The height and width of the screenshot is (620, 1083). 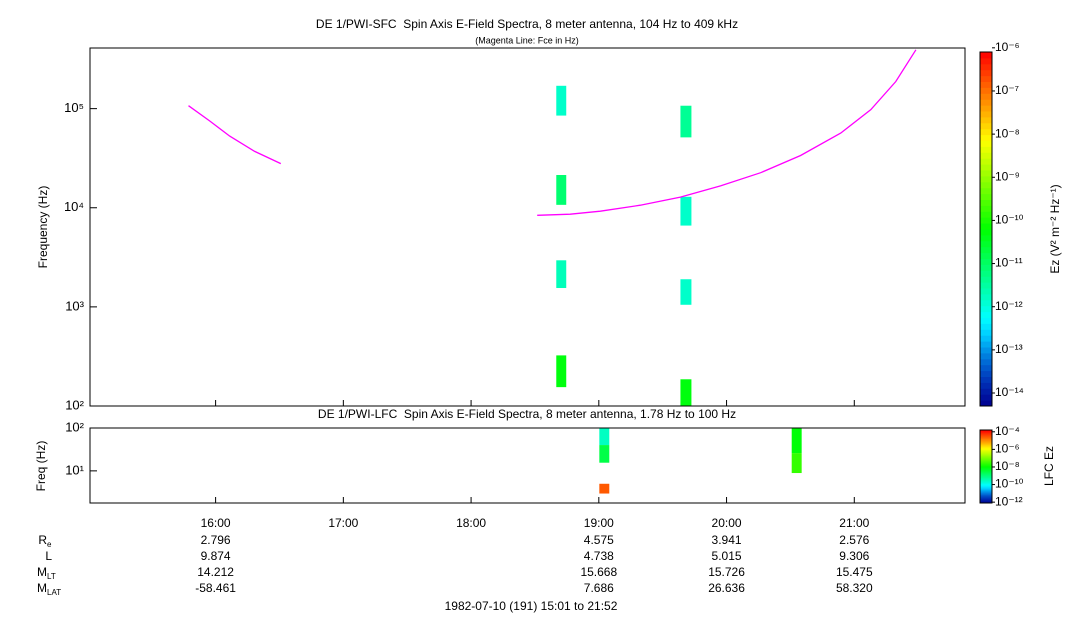 I want to click on y-axis-label: Frequency (Hz), so click(x=43, y=227).